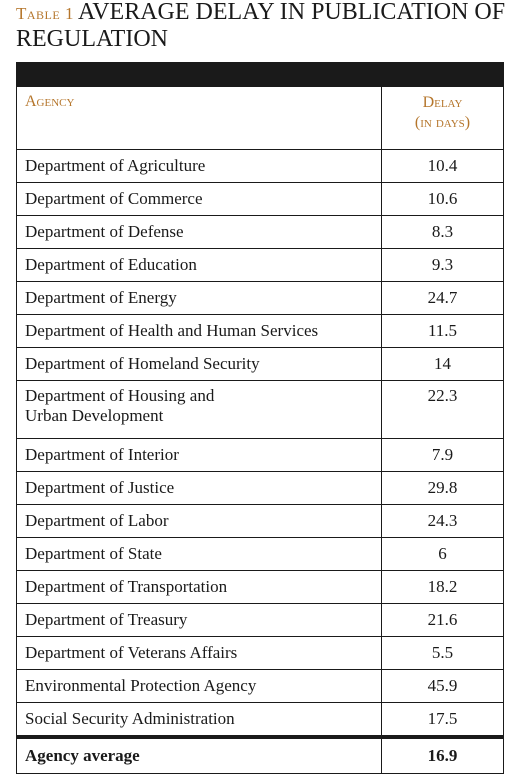  Describe the element at coordinates (260, 232) in the screenshot. I see `table-row: Department of Defense 8.3` at that location.